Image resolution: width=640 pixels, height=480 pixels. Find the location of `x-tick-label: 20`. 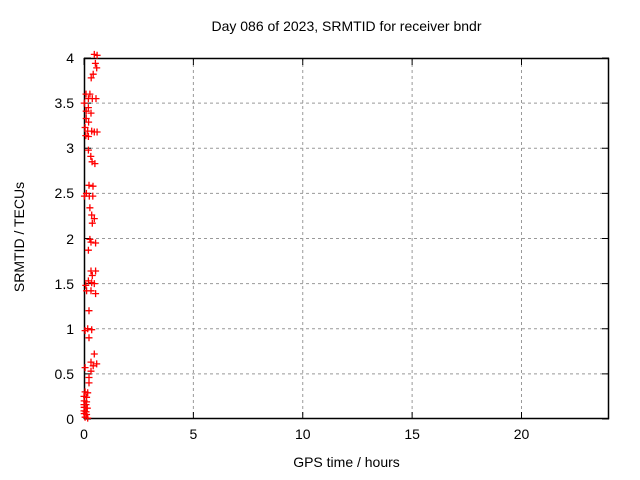

x-tick-label: 20 is located at coordinates (521, 434).